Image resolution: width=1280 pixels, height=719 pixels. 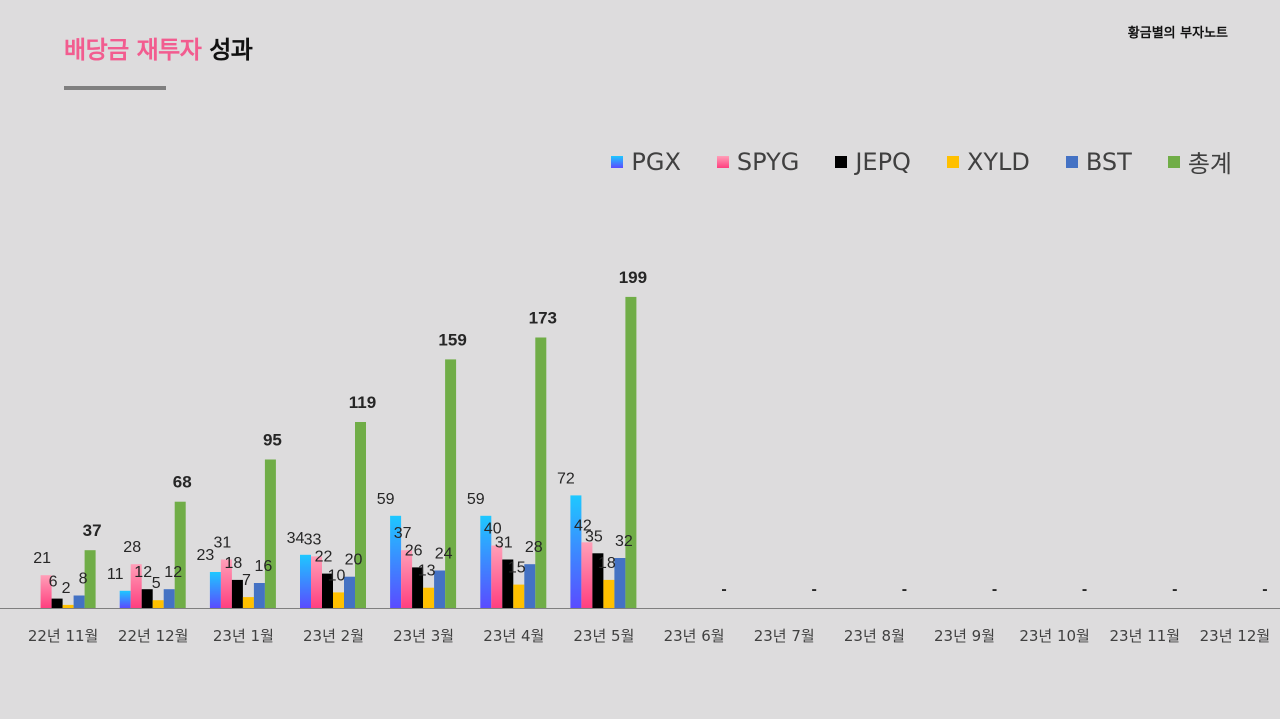 What do you see at coordinates (874, 636) in the screenshot?
I see `x-tick-label: 23년 8월` at bounding box center [874, 636].